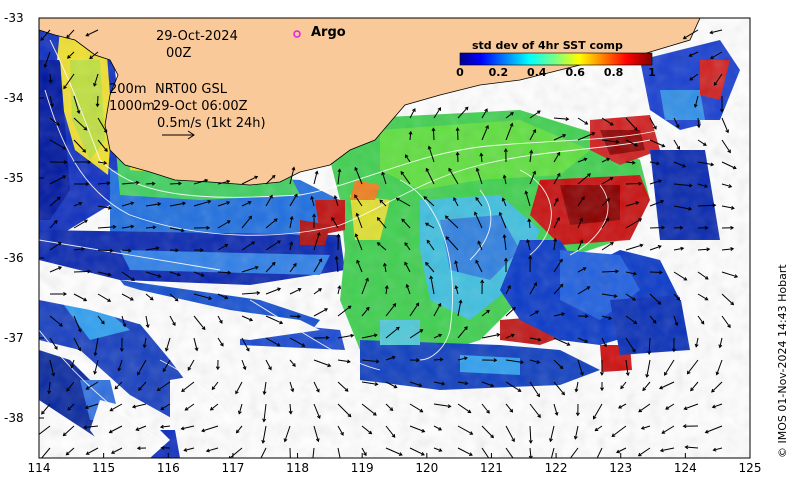  Describe the element at coordinates (620, 468) in the screenshot. I see `lon-tick-label: 123` at that location.